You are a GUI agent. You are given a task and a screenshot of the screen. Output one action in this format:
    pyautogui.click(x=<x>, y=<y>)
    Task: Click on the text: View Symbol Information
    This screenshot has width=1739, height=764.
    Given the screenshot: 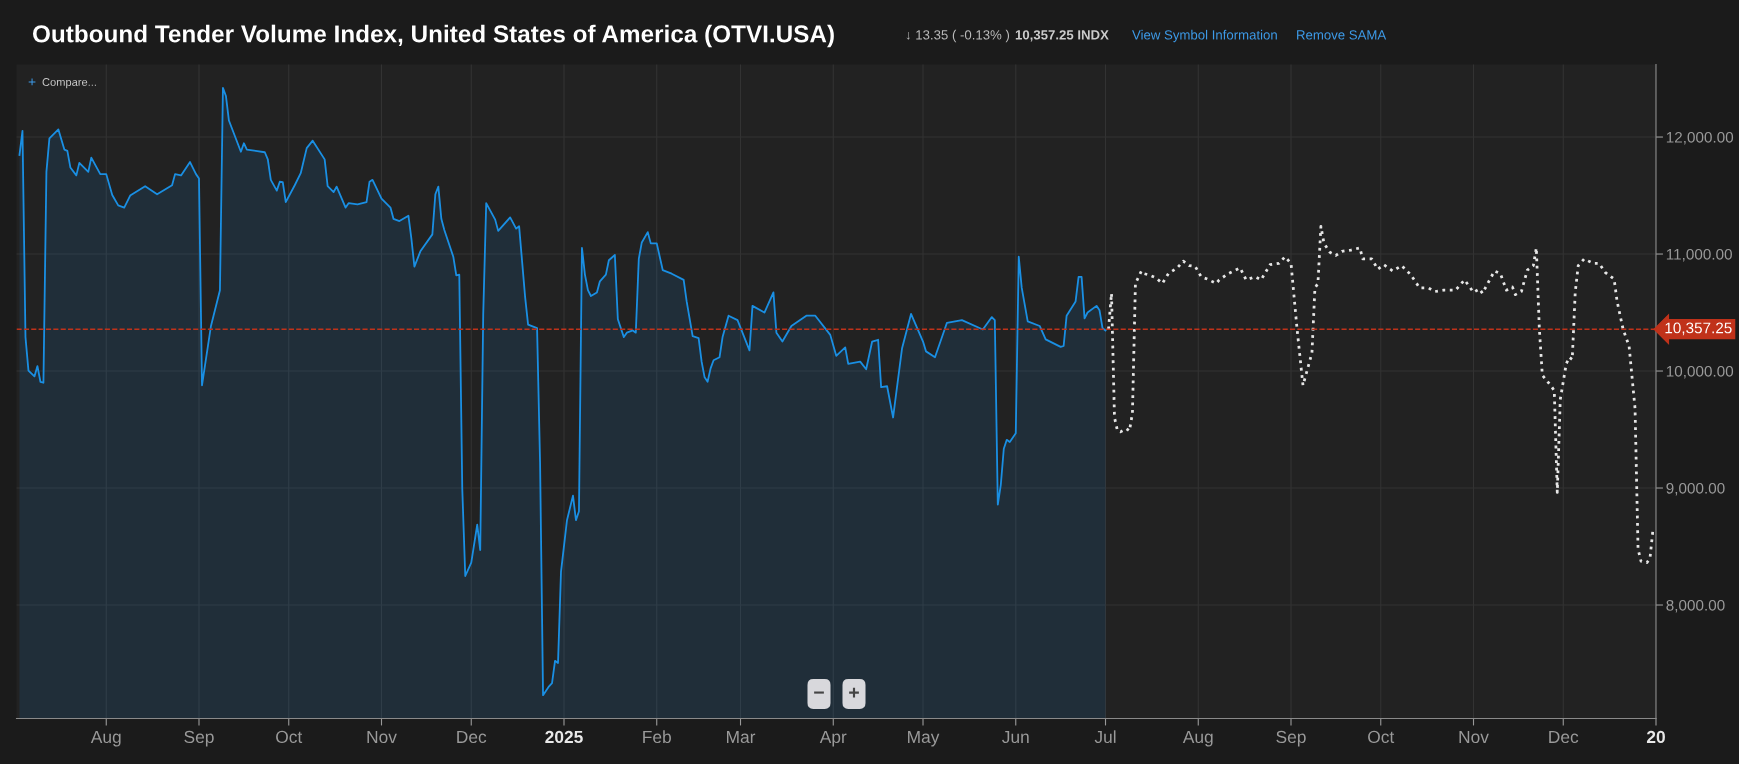 What is the action you would take?
    pyautogui.click(x=1204, y=36)
    